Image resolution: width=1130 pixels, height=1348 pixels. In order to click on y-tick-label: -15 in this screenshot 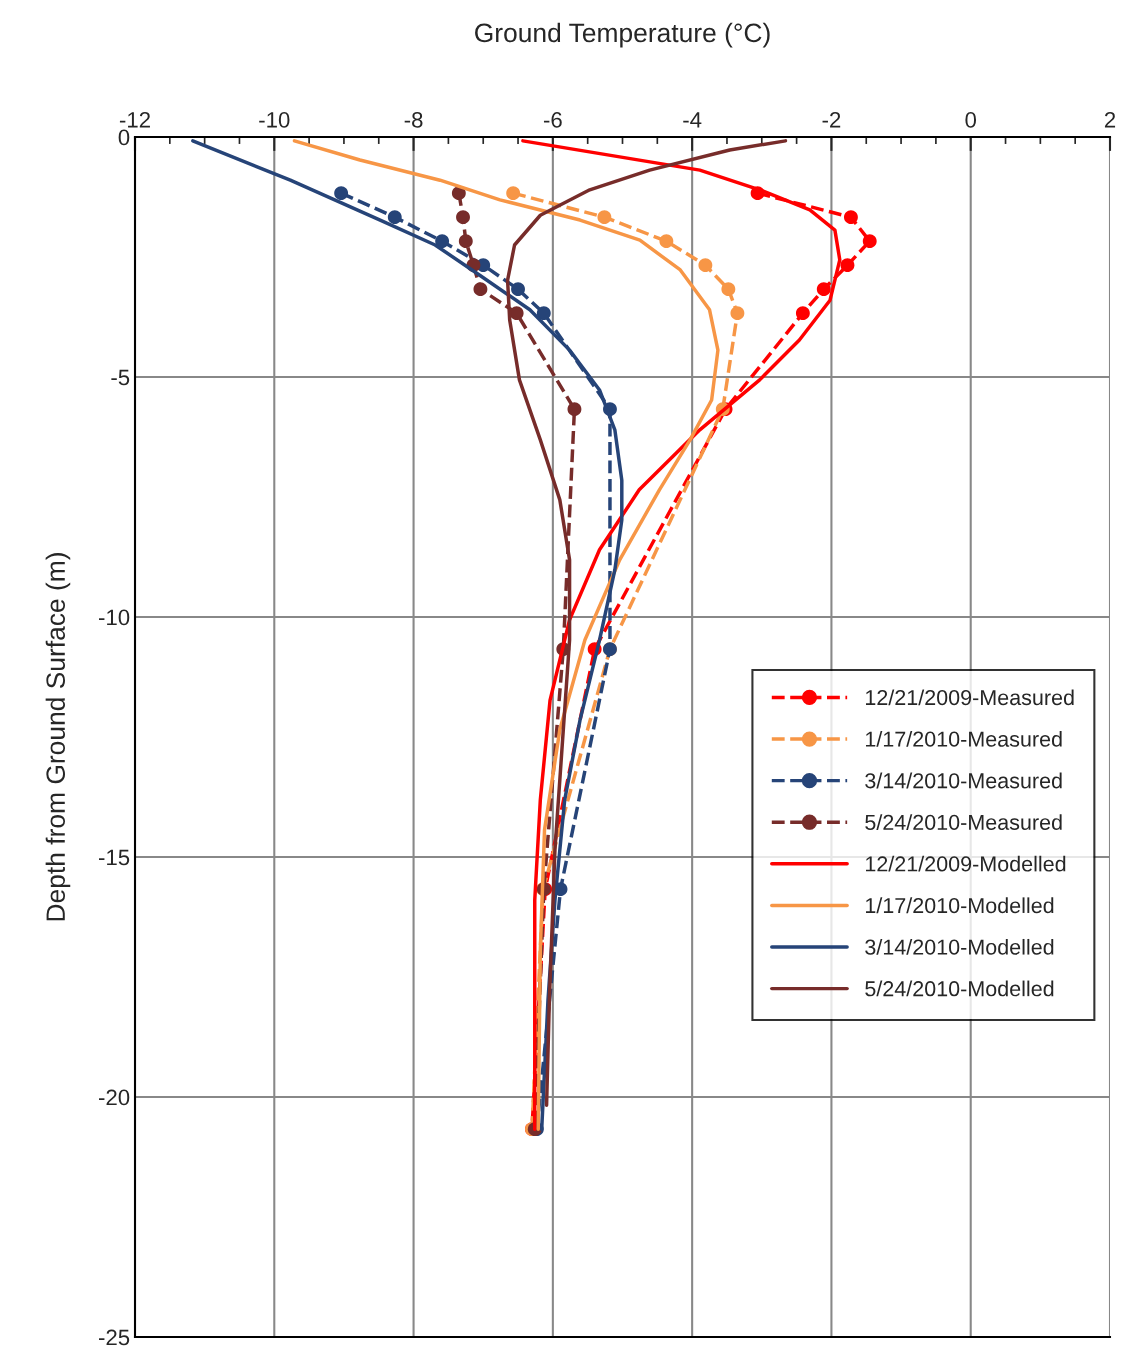, I will do `click(114, 857)`.